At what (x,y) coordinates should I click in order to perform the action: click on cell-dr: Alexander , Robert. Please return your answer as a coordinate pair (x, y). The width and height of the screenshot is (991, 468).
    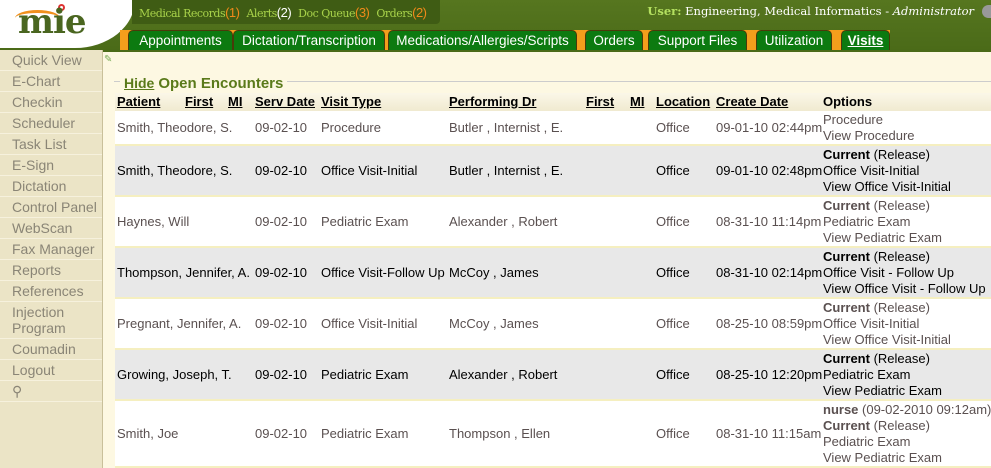
    Looking at the image, I should click on (503, 221).